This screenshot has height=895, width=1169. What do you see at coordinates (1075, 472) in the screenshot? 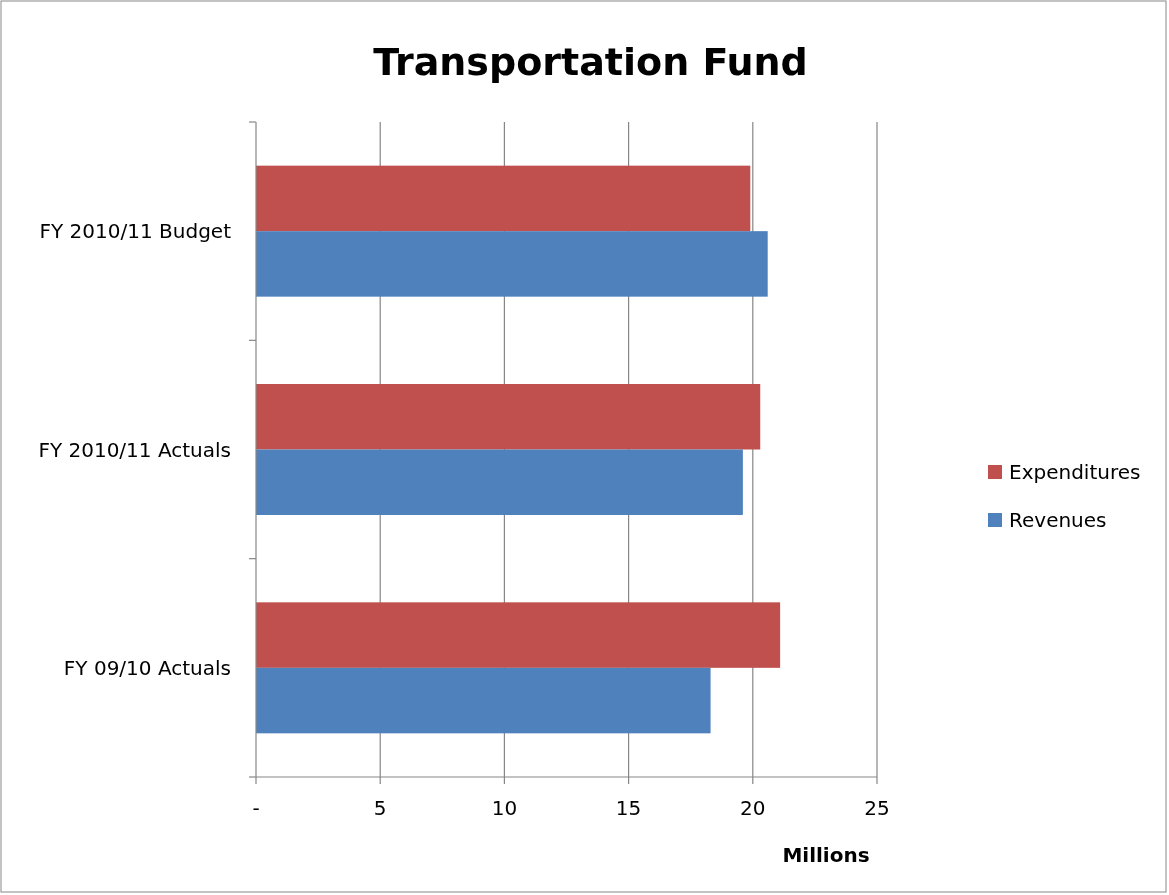
I see `legend-label: Expenditures` at bounding box center [1075, 472].